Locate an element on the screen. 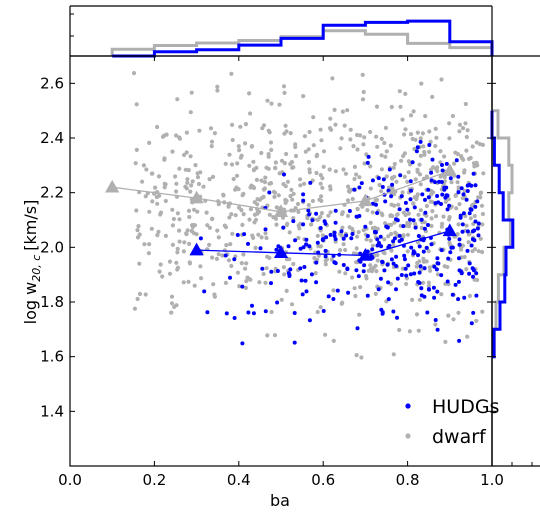 This screenshot has width=540, height=521. y-tick-label: 1.4 is located at coordinates (52, 411).